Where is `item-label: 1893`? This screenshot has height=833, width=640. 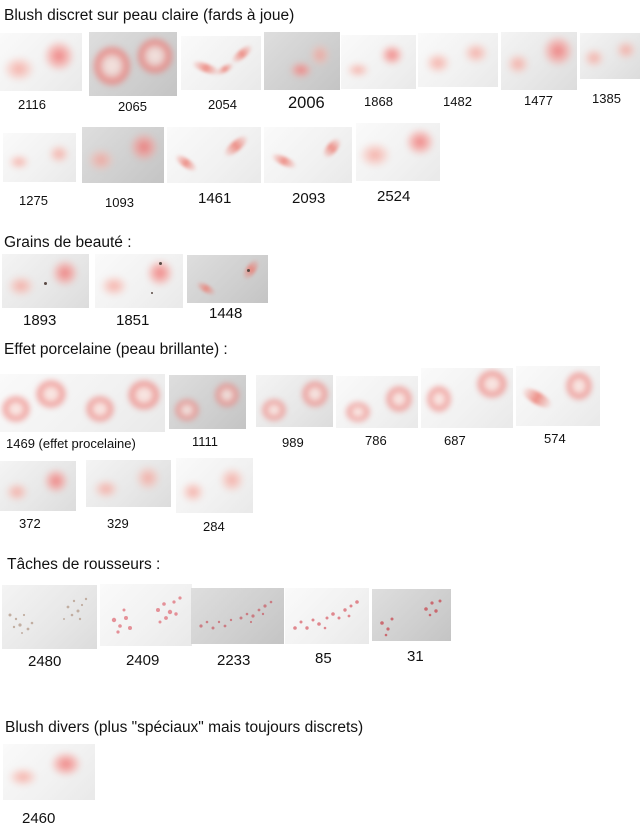
item-label: 1893 is located at coordinates (40, 320).